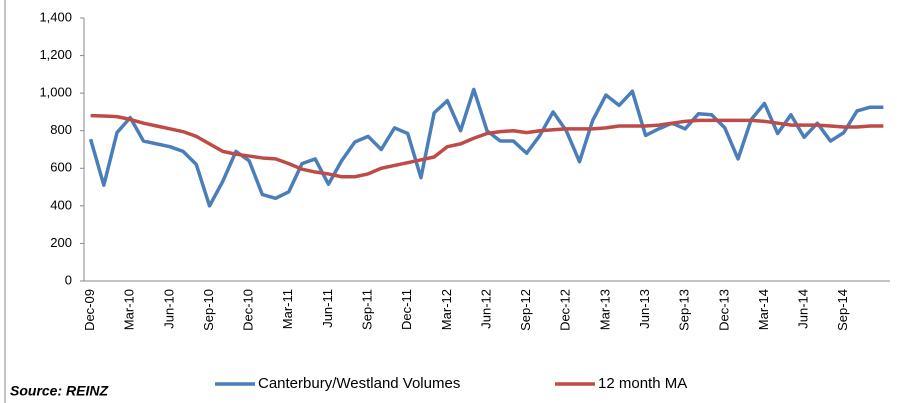  What do you see at coordinates (644, 309) in the screenshot?
I see `x-tick-label: Jun-13` at bounding box center [644, 309].